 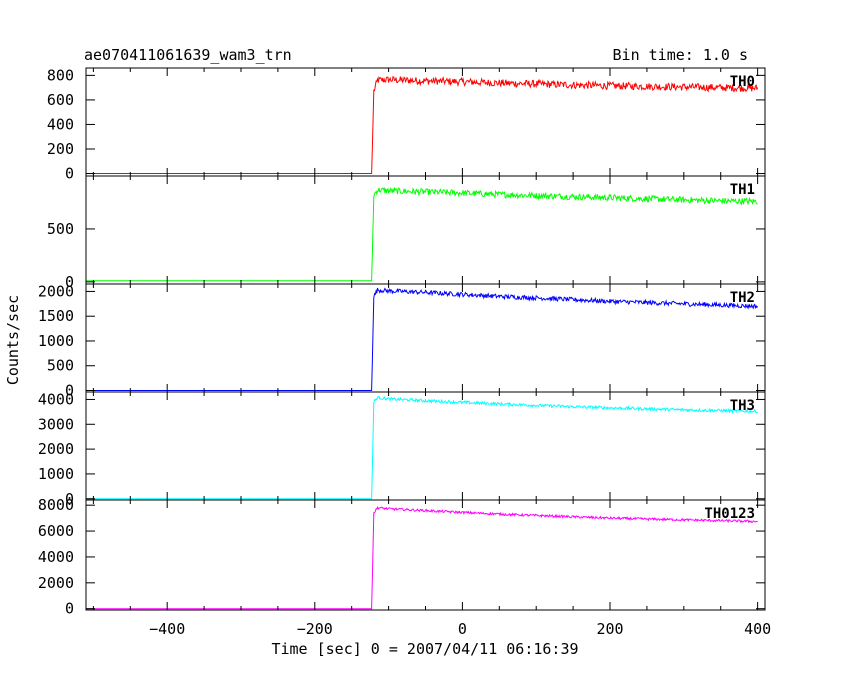 What do you see at coordinates (188, 55) in the screenshot?
I see `chart-title: ae070411061639_wam3_trn` at bounding box center [188, 55].